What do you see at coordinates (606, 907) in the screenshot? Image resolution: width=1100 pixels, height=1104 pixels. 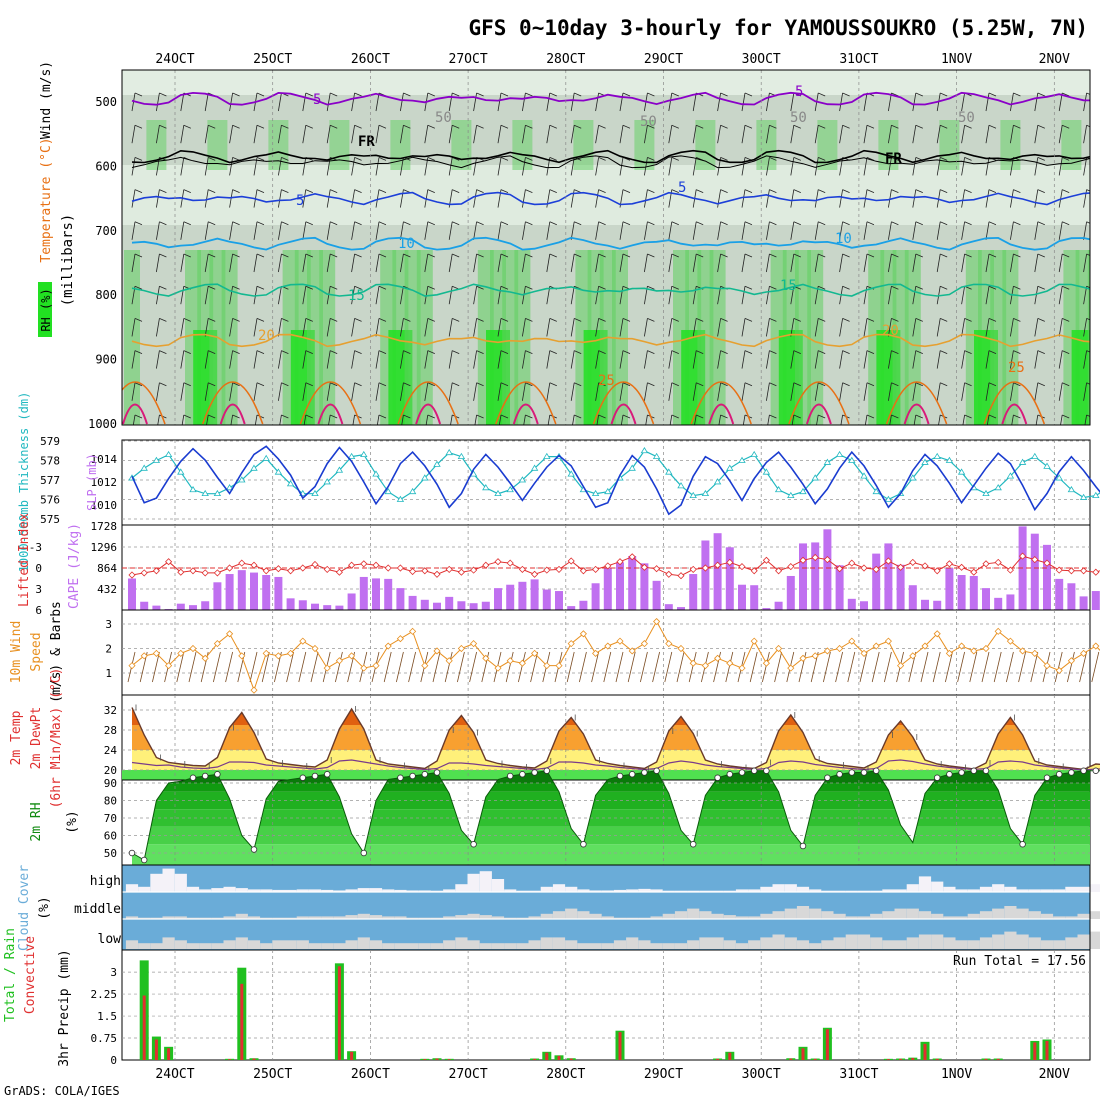 I see `cloud-background` at bounding box center [606, 907].